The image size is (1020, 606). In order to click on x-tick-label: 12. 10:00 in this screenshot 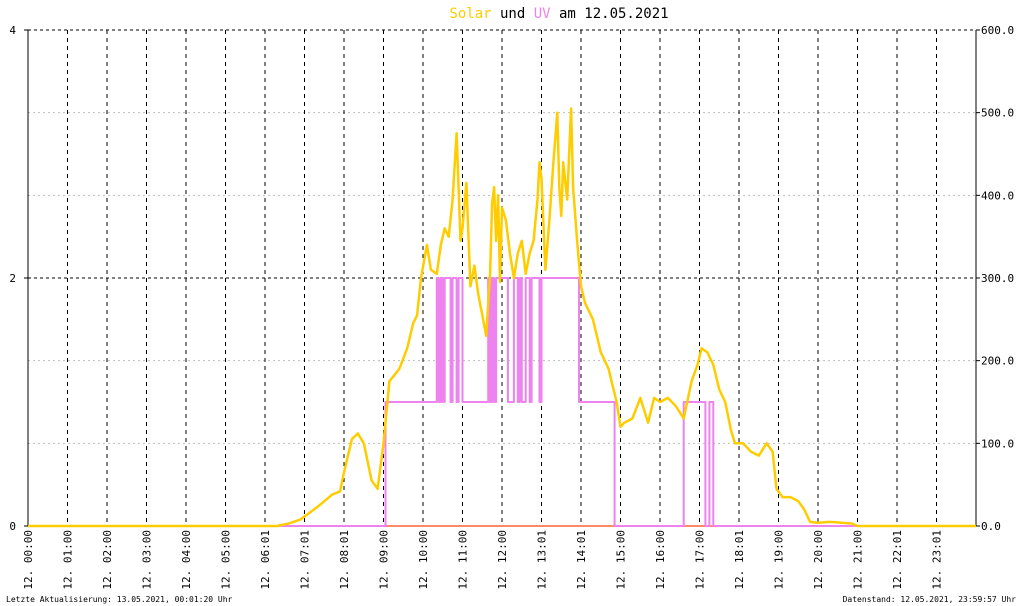, I will do `click(423, 560)`.